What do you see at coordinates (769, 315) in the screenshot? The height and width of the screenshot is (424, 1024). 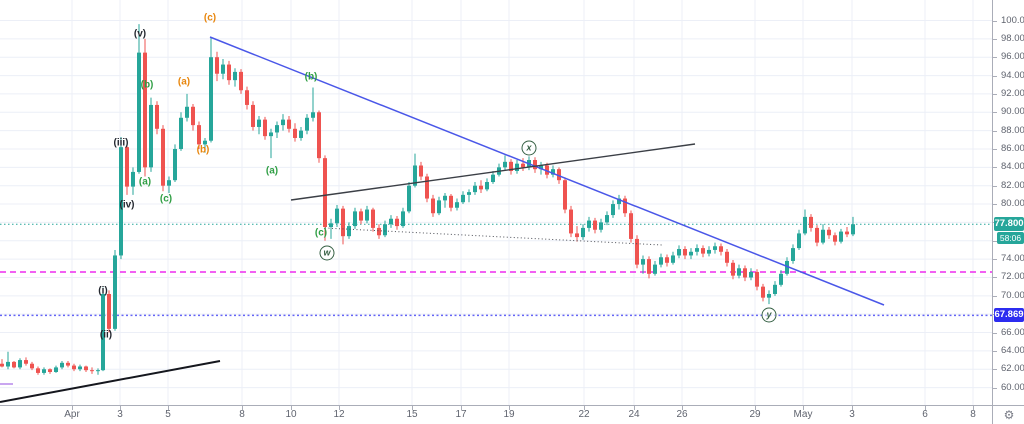 I see `wave-label-circled-y: y` at bounding box center [769, 315].